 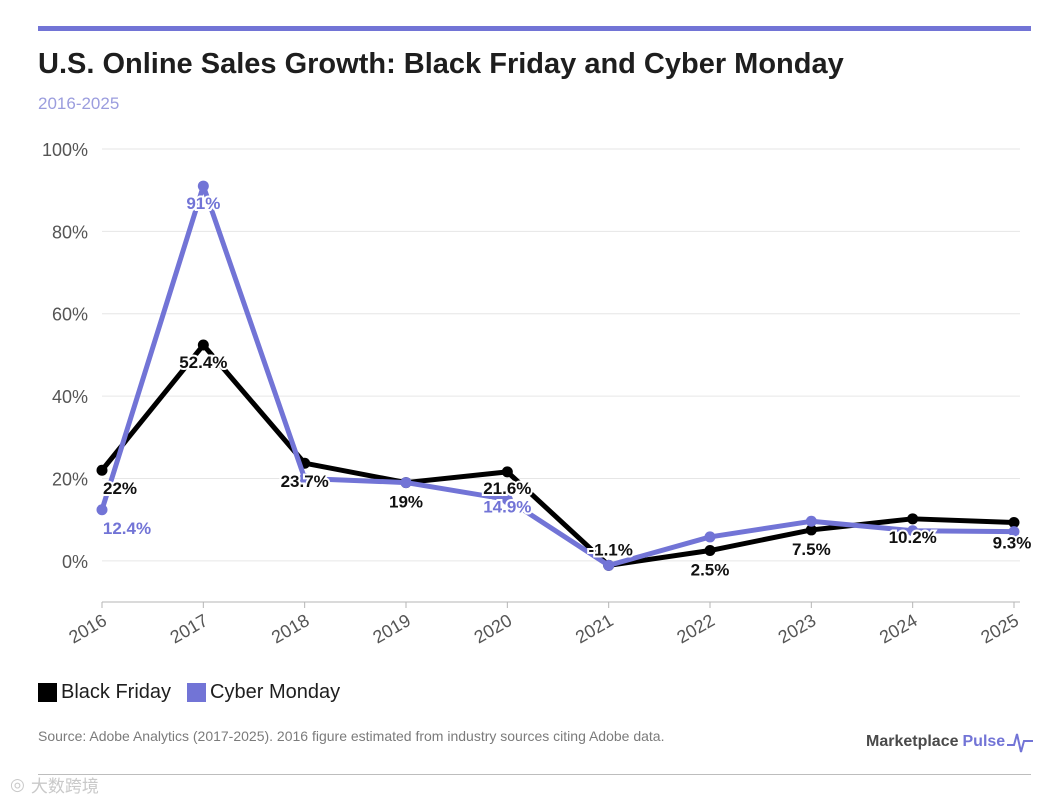 I want to click on data-label-black-friday: 21.6%, so click(x=507, y=488).